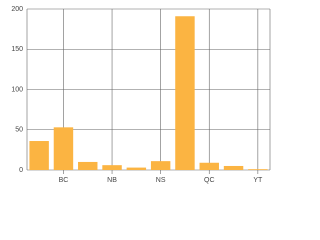 This screenshot has width=320, height=240. Describe the element at coordinates (17, 9) in the screenshot. I see `y-tick-label: 200` at that location.